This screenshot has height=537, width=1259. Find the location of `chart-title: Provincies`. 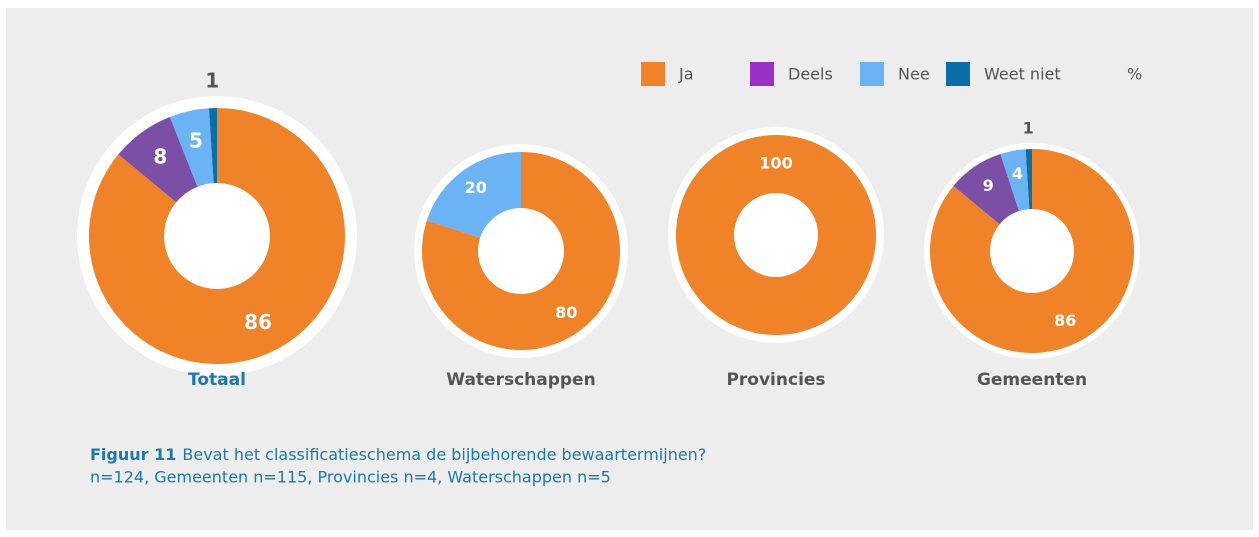

chart-title: Provincies is located at coordinates (775, 380).